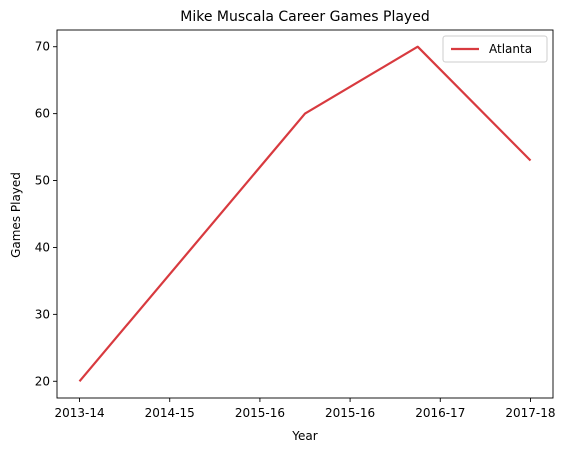  What do you see at coordinates (170, 413) in the screenshot?
I see `x-tick-label: 2014-15` at bounding box center [170, 413].